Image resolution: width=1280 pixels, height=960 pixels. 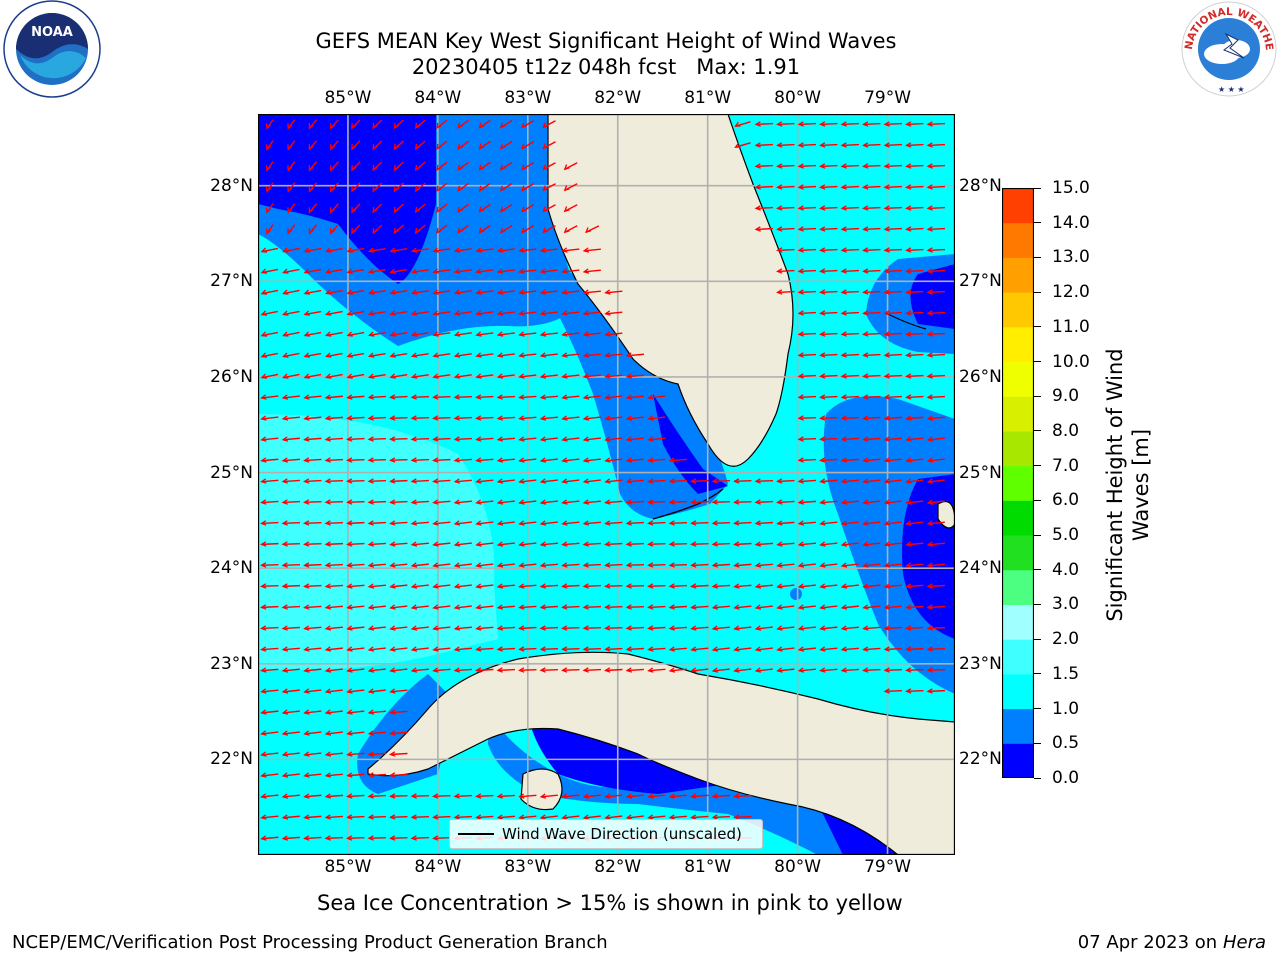 I want to click on colorbar-swatch, so click(x=1018, y=761).